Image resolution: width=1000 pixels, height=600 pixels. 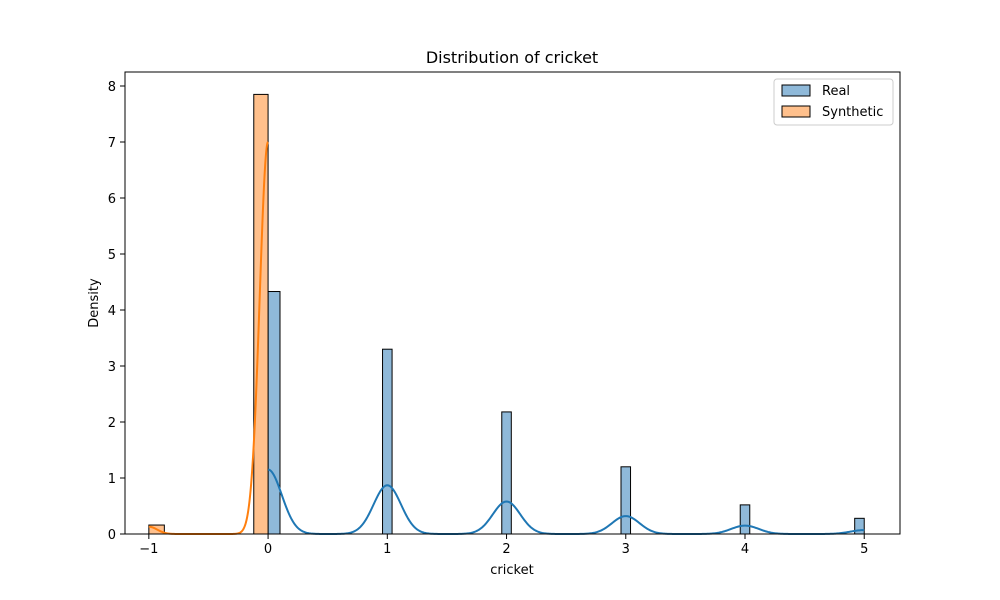 What do you see at coordinates (94, 303) in the screenshot?
I see `y-axis-label: Density` at bounding box center [94, 303].